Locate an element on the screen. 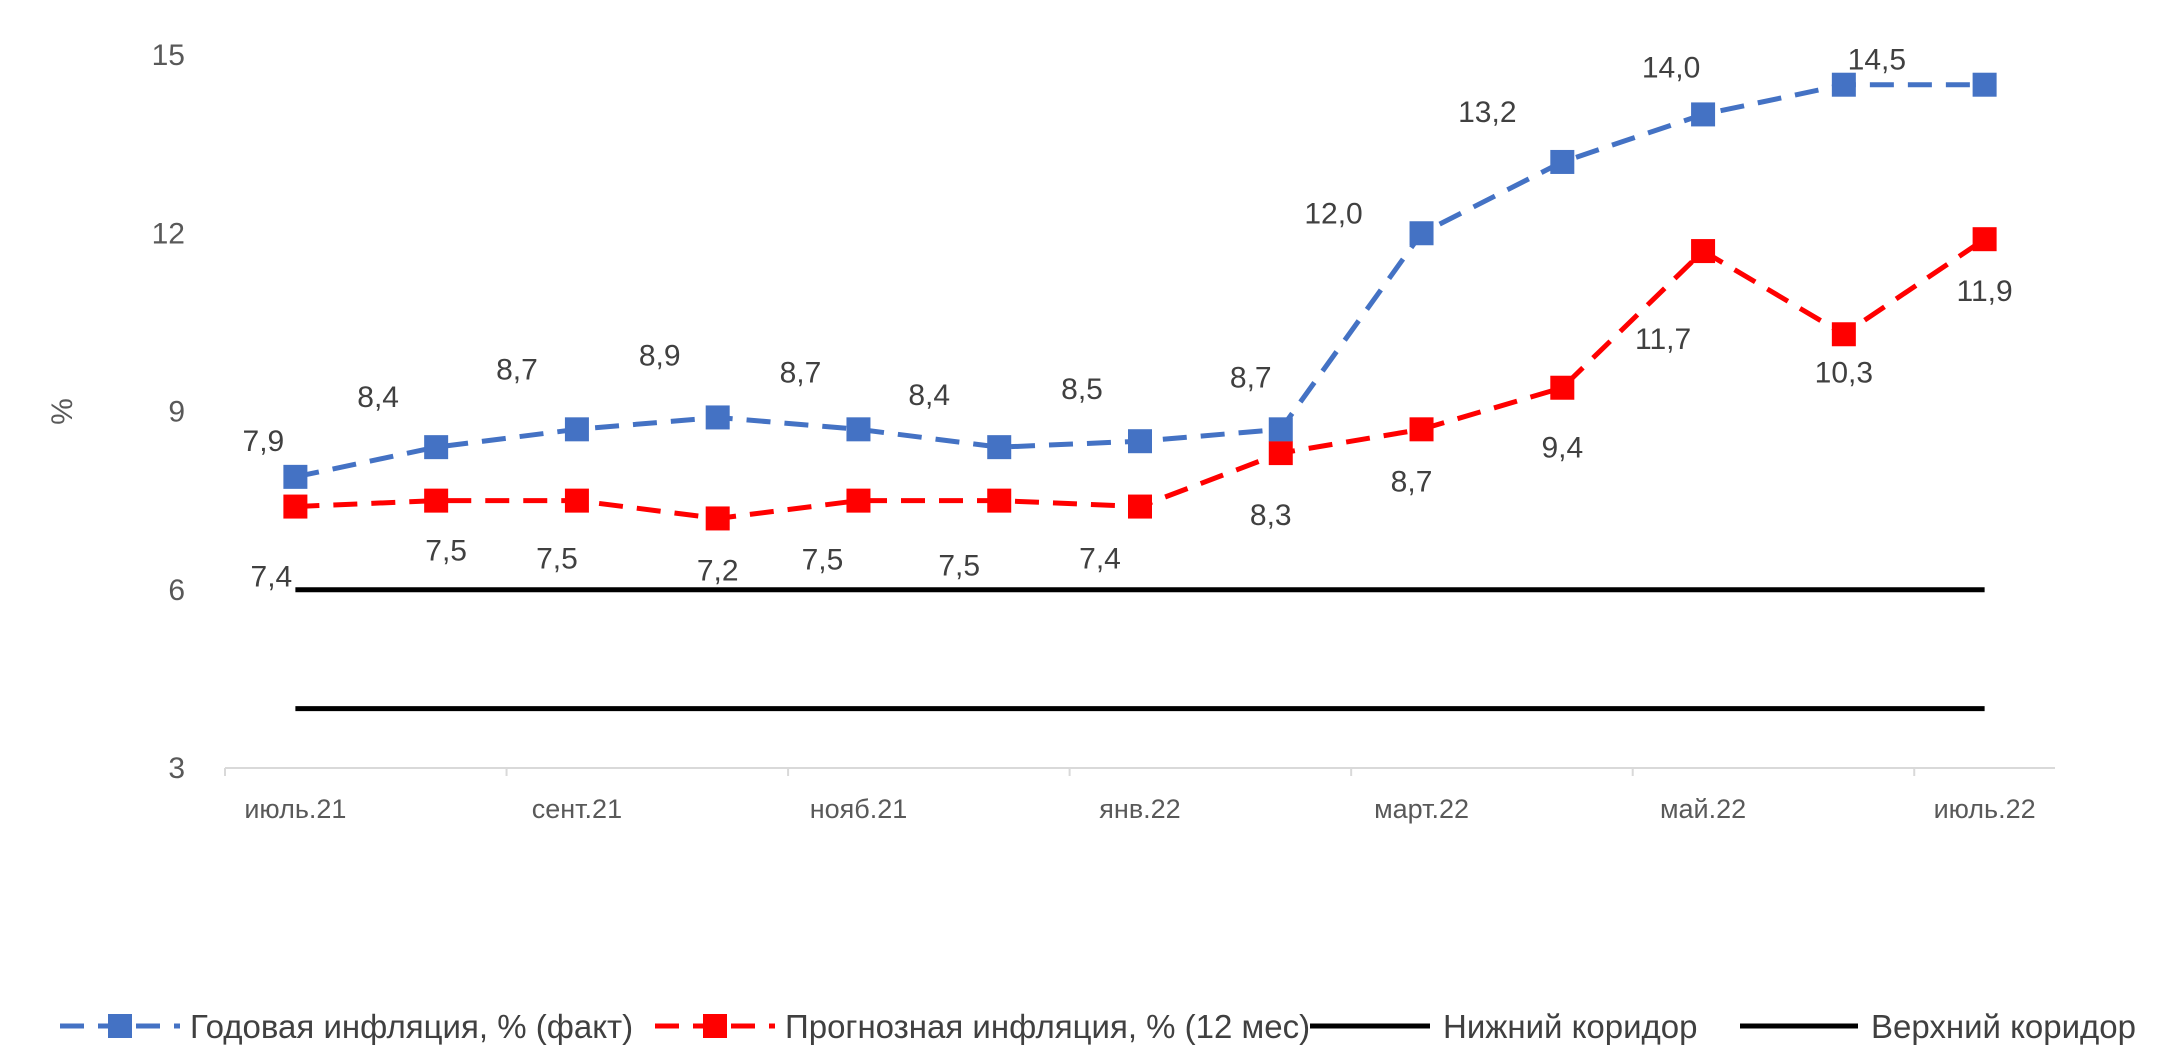 This screenshot has height=1049, width=2160. actual-inflation-data-label: 12,0 is located at coordinates (1333, 213).